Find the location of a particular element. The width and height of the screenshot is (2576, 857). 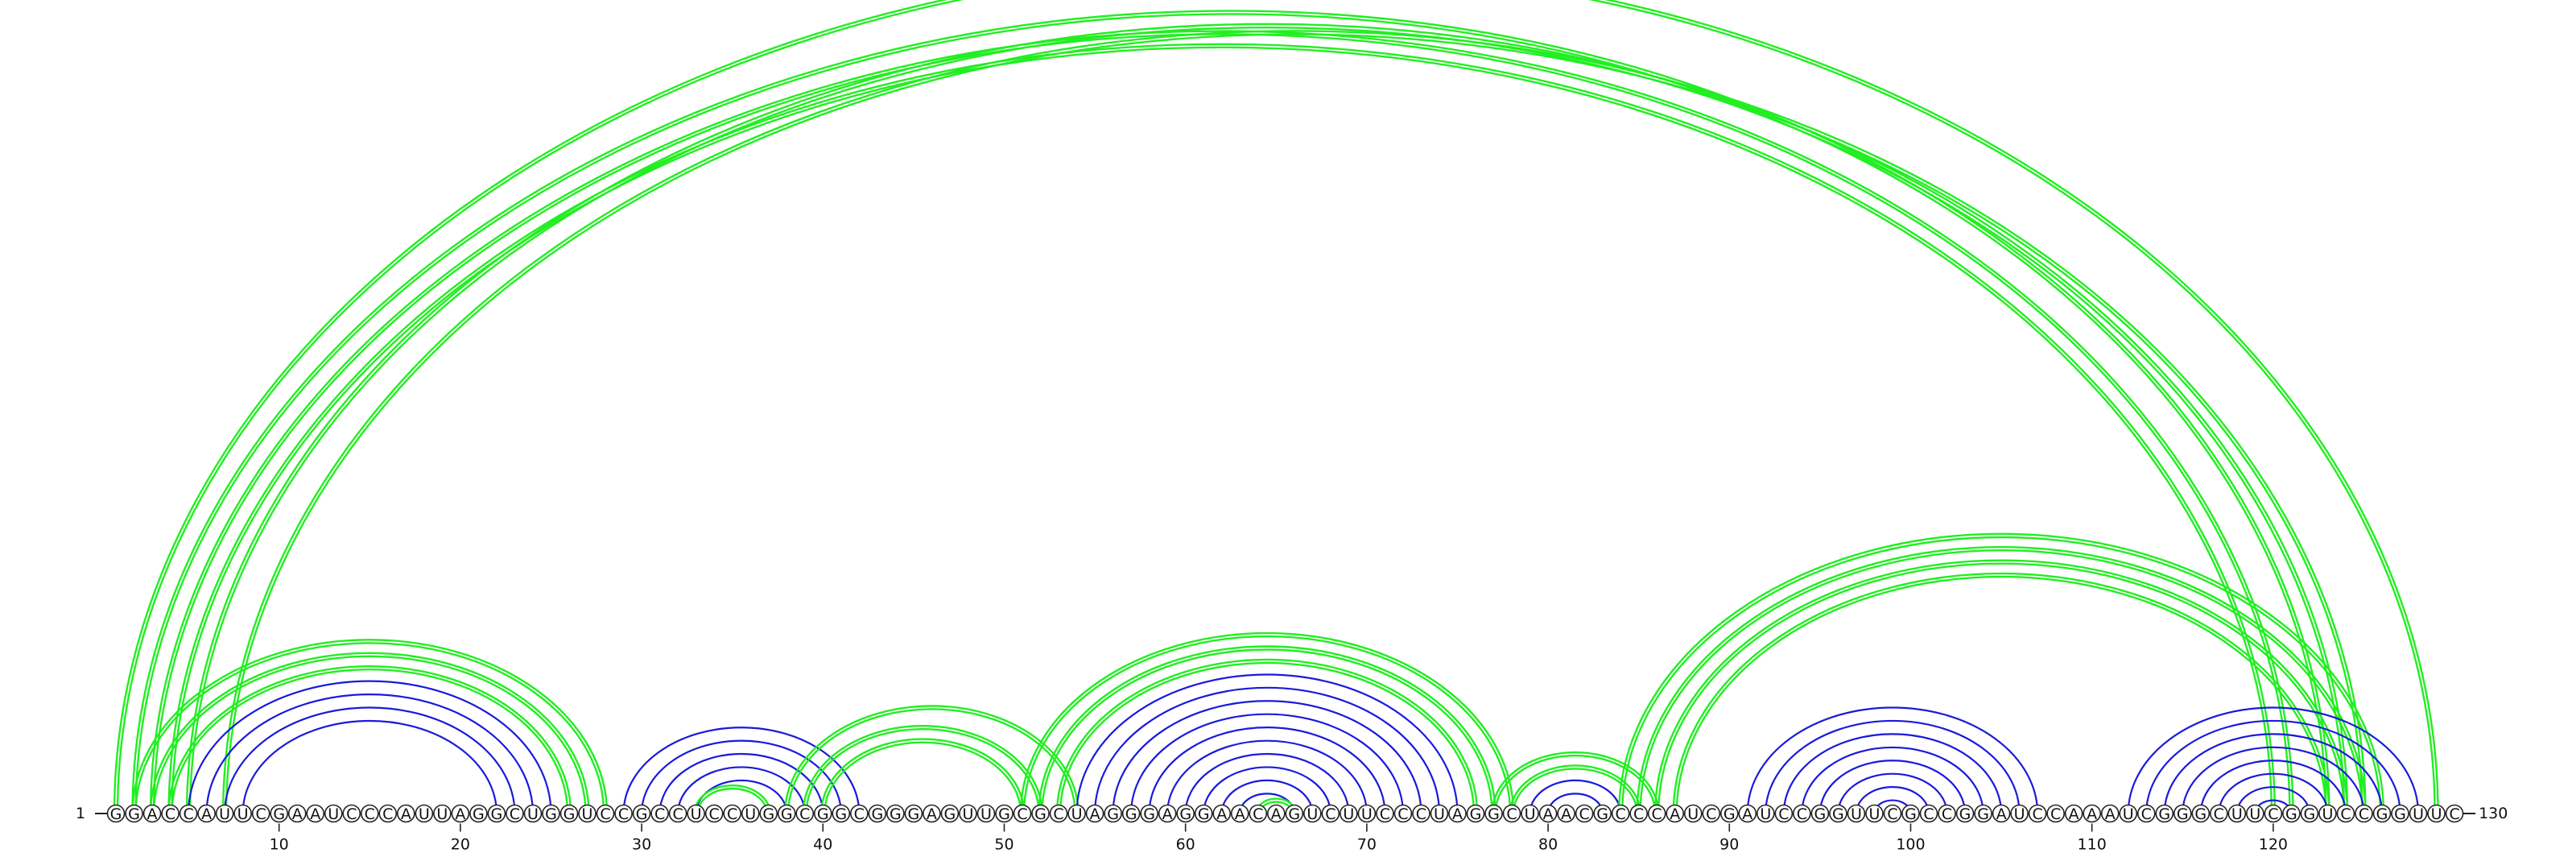

tick-label: 90 is located at coordinates (1729, 845).